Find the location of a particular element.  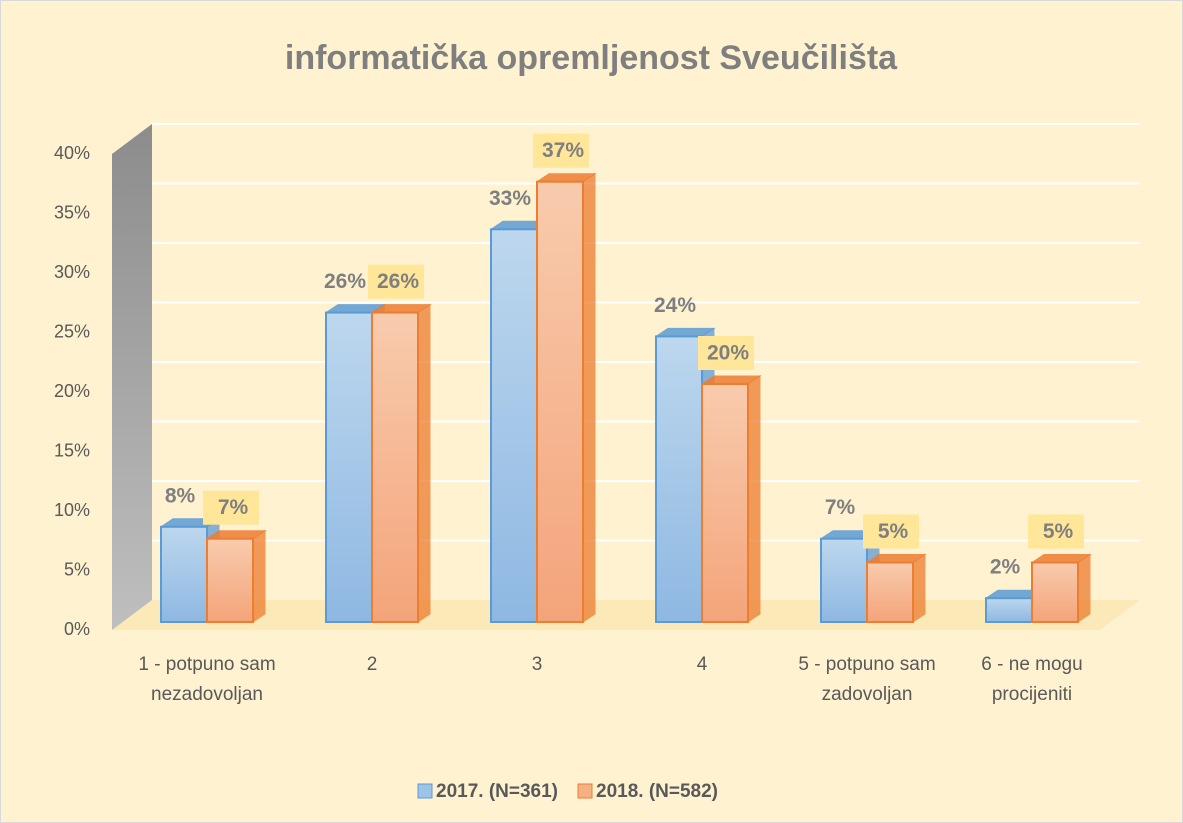

data-label: 20% is located at coordinates (728, 353).